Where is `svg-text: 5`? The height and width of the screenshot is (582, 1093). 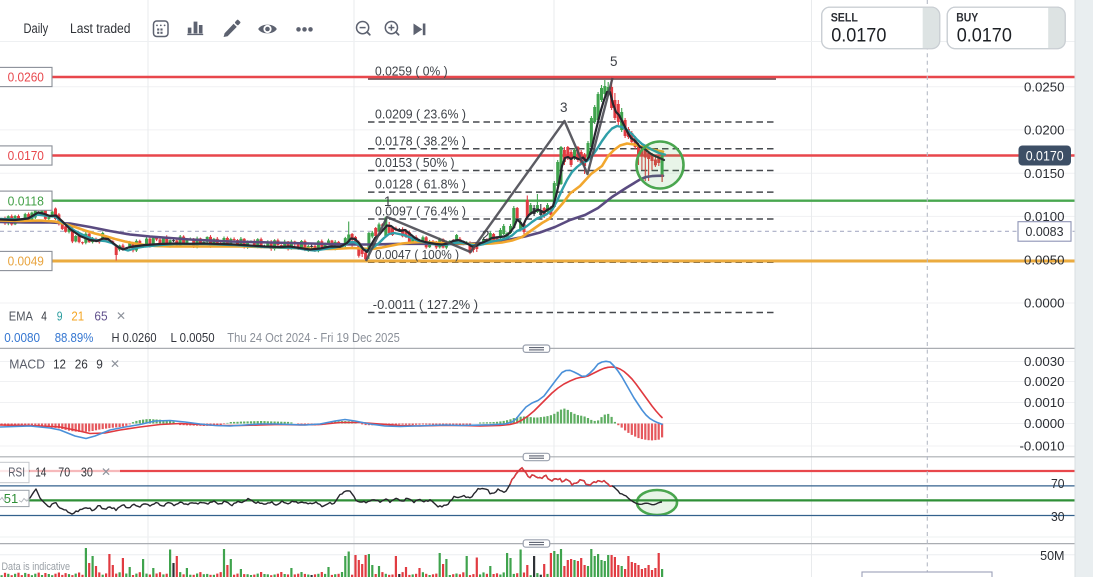
svg-text: 5 is located at coordinates (614, 61).